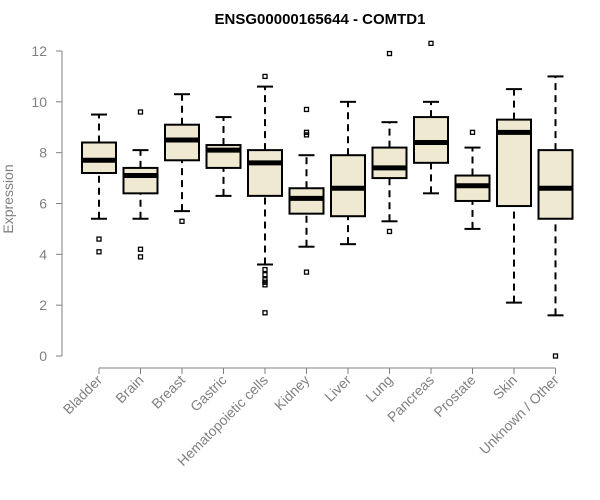 The image size is (600, 500). What do you see at coordinates (43, 204) in the screenshot?
I see `y-tick-label: 6` at bounding box center [43, 204].